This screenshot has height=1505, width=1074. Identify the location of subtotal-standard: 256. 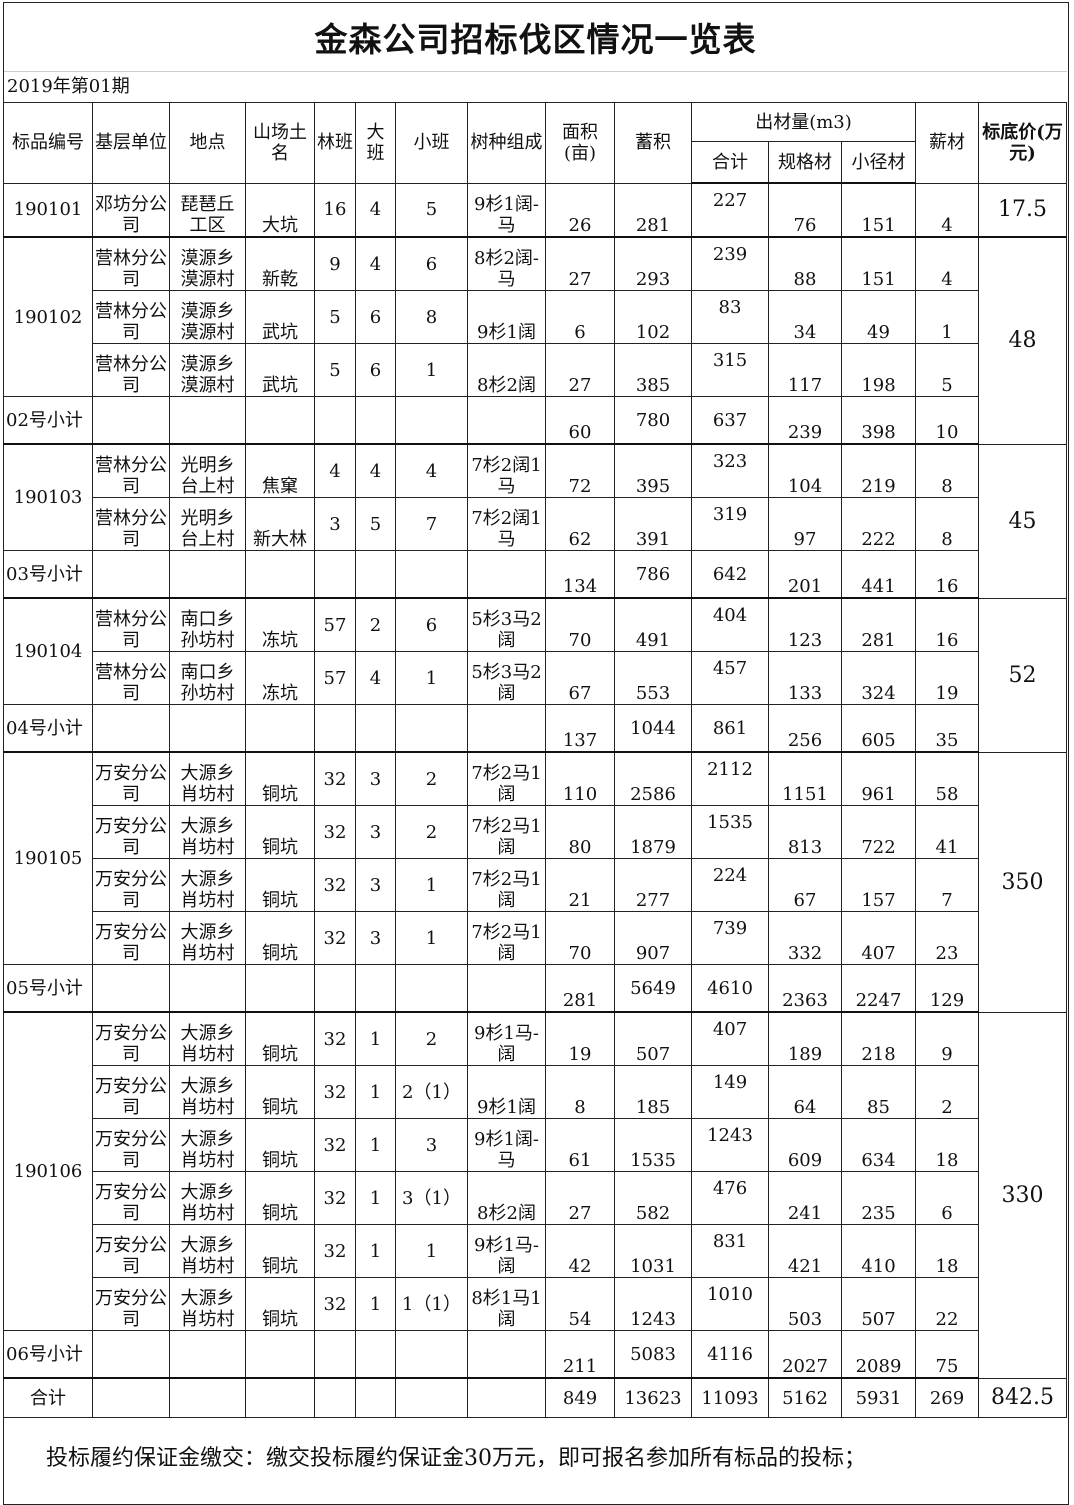
(805, 728).